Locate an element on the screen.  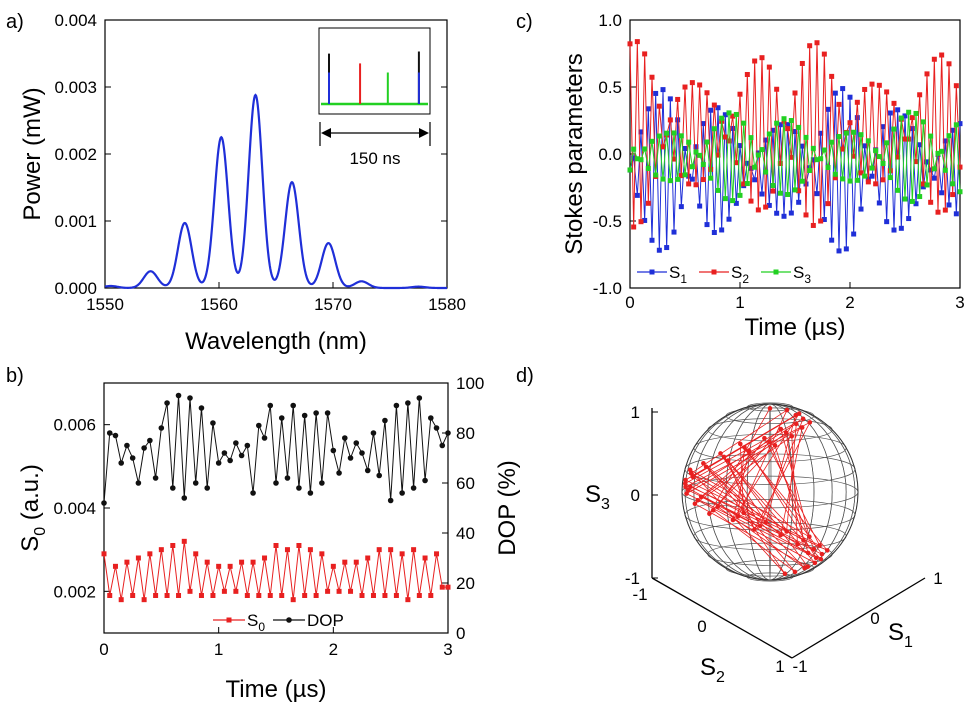
panel-a-inset: 150 ns is located at coordinates (374, 97).